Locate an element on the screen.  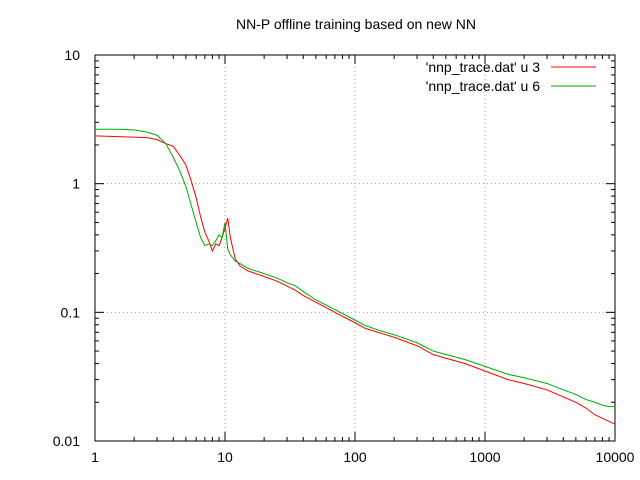
y-tick-label: 1 is located at coordinates (76, 184).